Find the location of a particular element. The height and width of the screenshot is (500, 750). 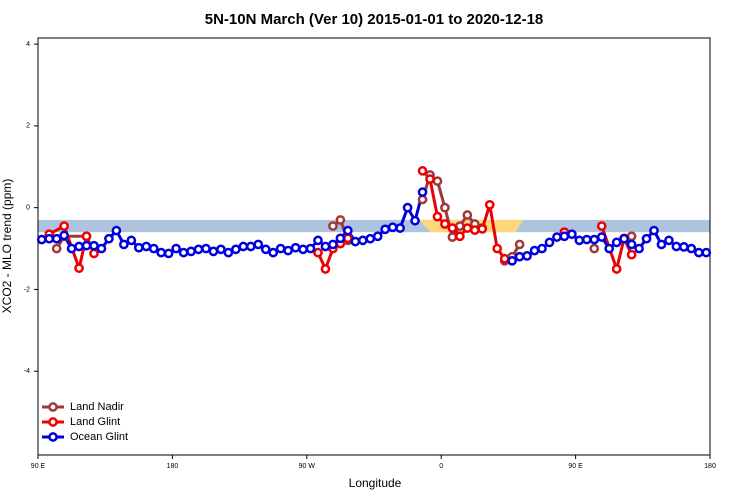

y-tick-label: -2 is located at coordinates (27, 289).